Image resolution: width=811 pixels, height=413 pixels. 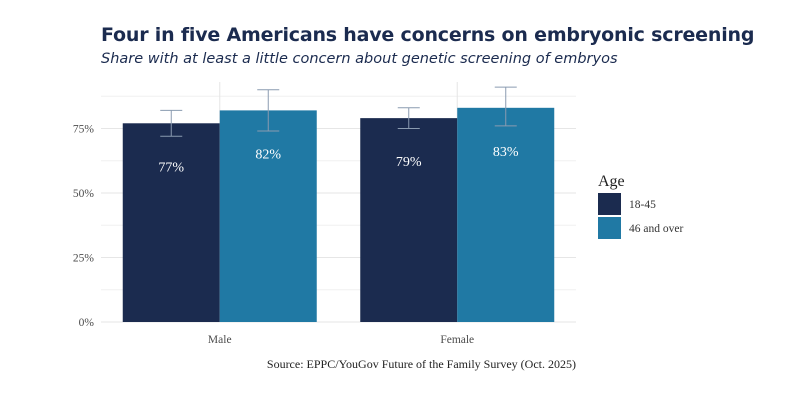 What do you see at coordinates (84, 194) in the screenshot?
I see `y-tick-label: 50%` at bounding box center [84, 194].